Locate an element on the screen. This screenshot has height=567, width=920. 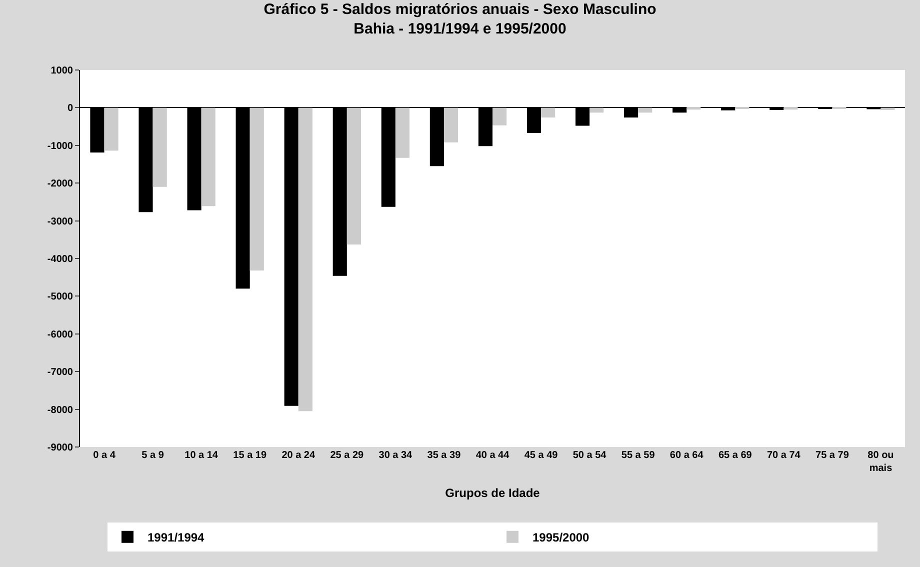
x-tick-label: 30 a 34 is located at coordinates (395, 455).